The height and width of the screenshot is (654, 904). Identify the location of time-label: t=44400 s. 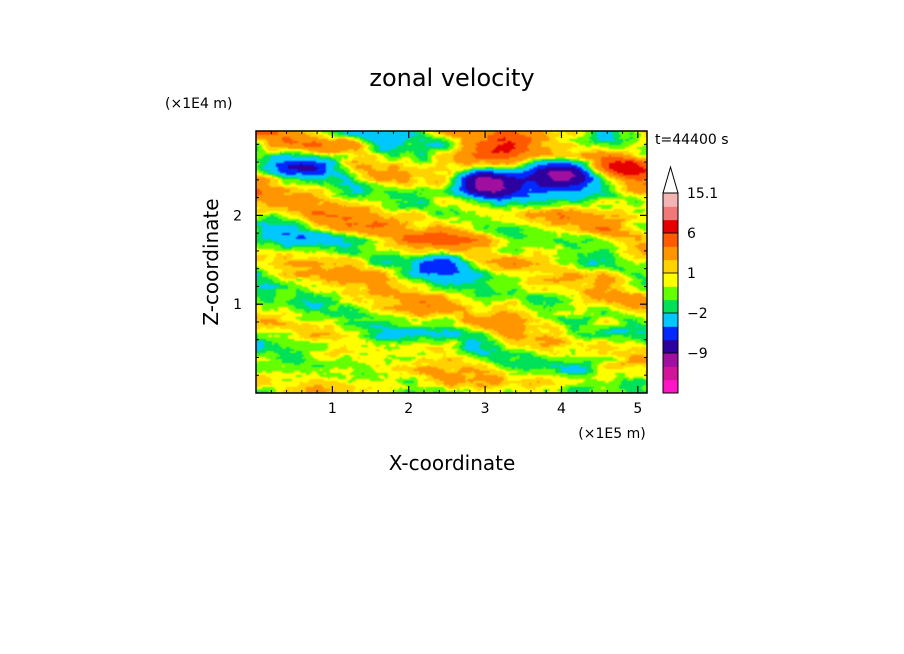
(692, 140).